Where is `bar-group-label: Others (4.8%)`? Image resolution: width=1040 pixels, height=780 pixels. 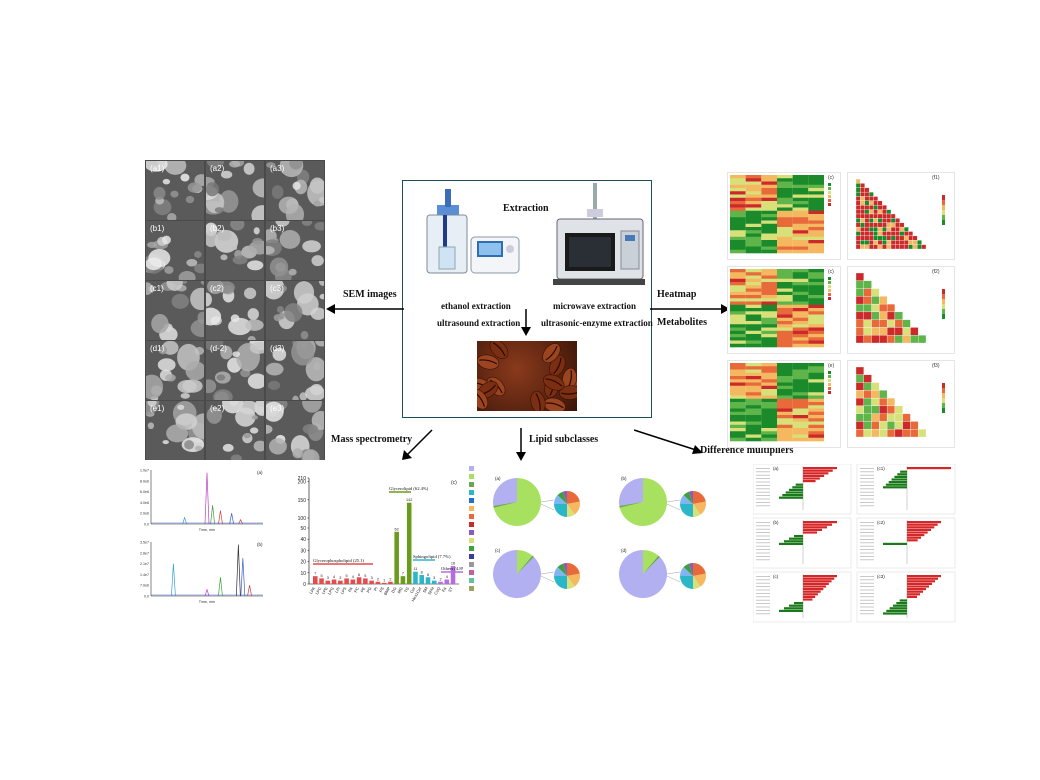
bar-group-label: Others (4.8%) is located at coordinates (452, 568).